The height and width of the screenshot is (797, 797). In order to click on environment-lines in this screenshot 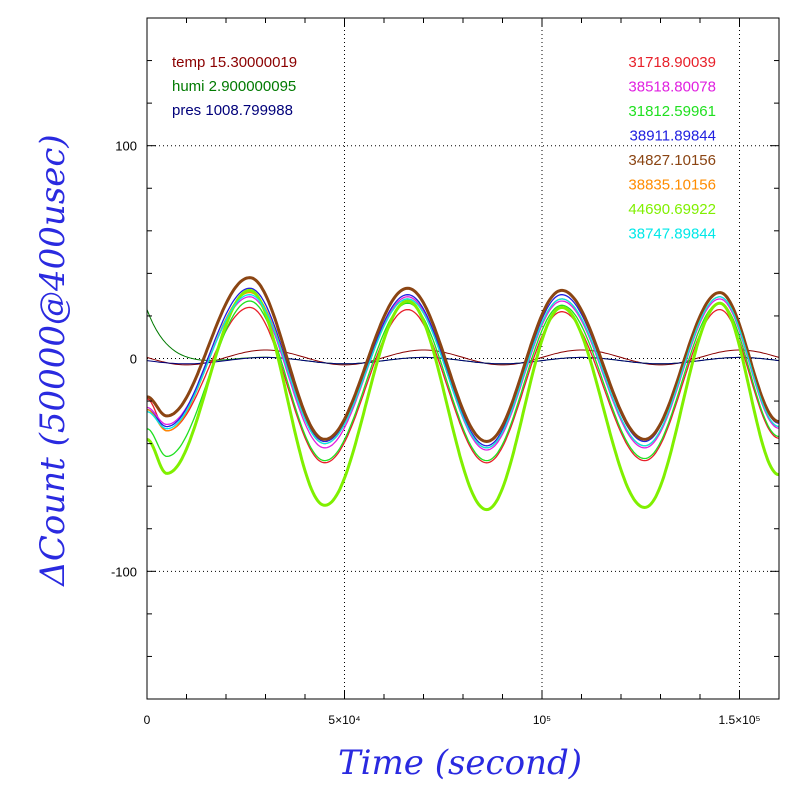, I will do `click(463, 337)`.